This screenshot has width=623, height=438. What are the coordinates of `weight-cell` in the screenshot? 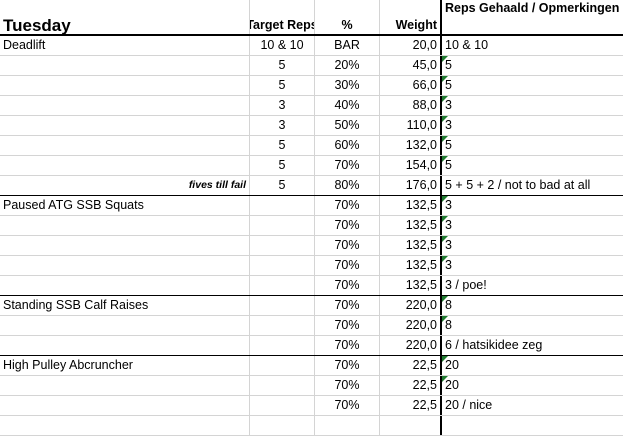 It's located at (411, 425).